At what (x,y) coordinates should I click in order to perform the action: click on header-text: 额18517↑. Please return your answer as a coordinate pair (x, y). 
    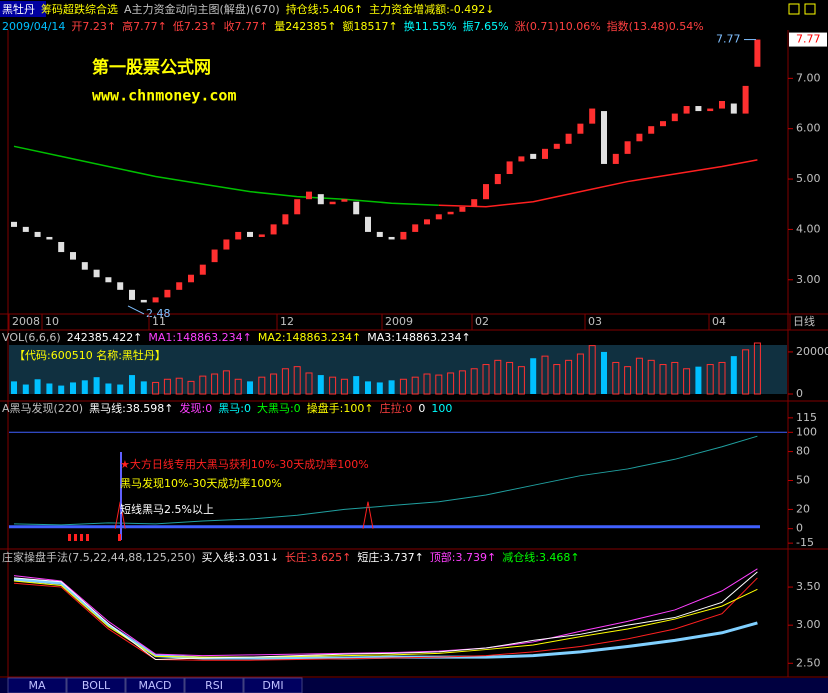
    Looking at the image, I should click on (370, 26).